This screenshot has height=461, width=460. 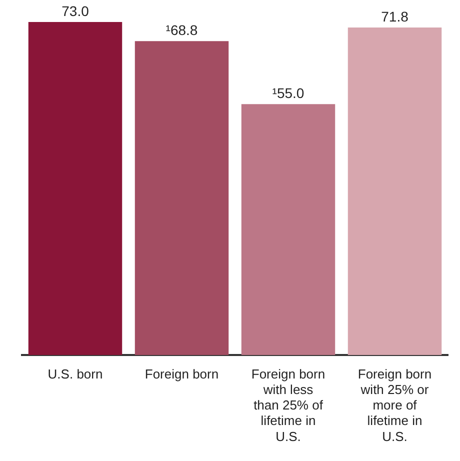 I want to click on x-tick-label: Foreign born with 25% or more of lifetime in U.S., so click(x=395, y=405).